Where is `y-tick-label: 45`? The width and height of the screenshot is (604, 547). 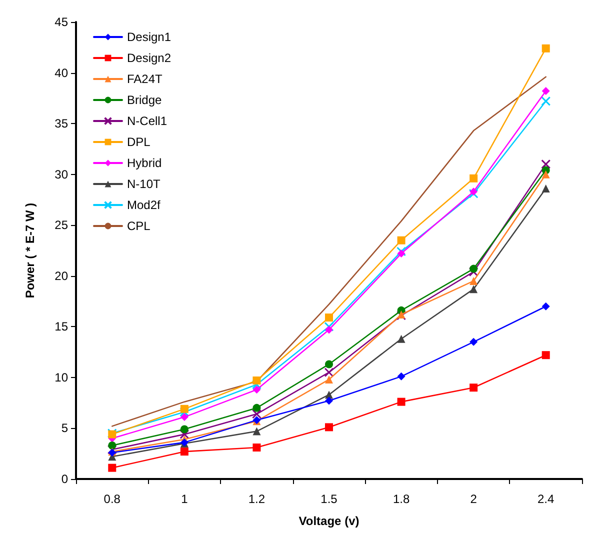 y-tick-label: 45 is located at coordinates (61, 22).